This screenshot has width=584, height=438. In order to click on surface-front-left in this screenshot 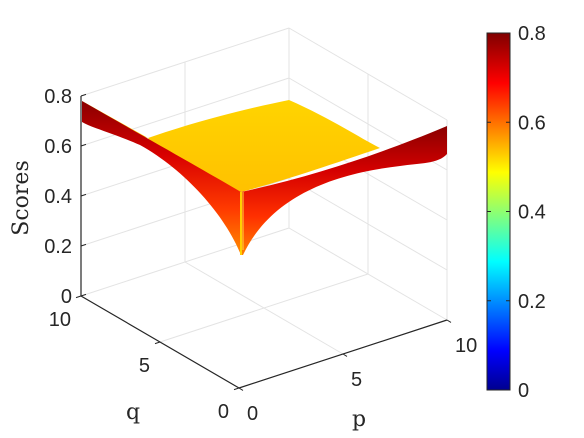, I will do `click(161, 178)`.